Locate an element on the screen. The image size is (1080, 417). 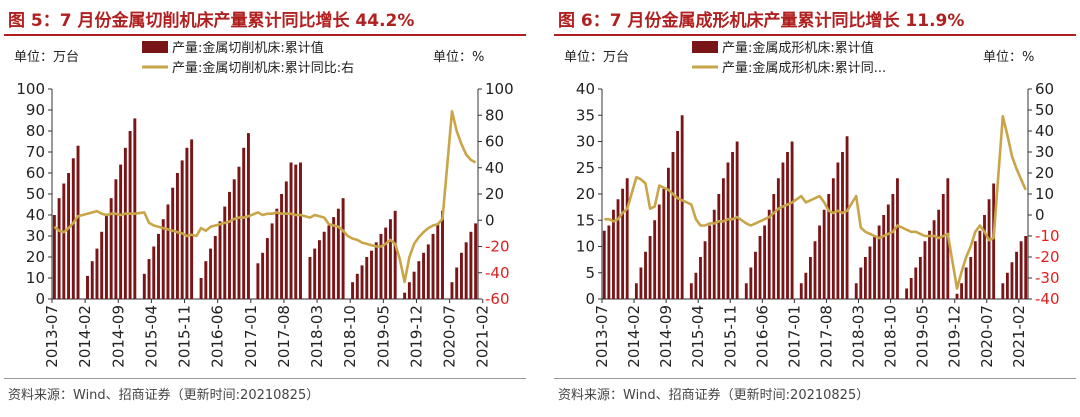
left-tick-label: 35 is located at coordinates (585, 115).